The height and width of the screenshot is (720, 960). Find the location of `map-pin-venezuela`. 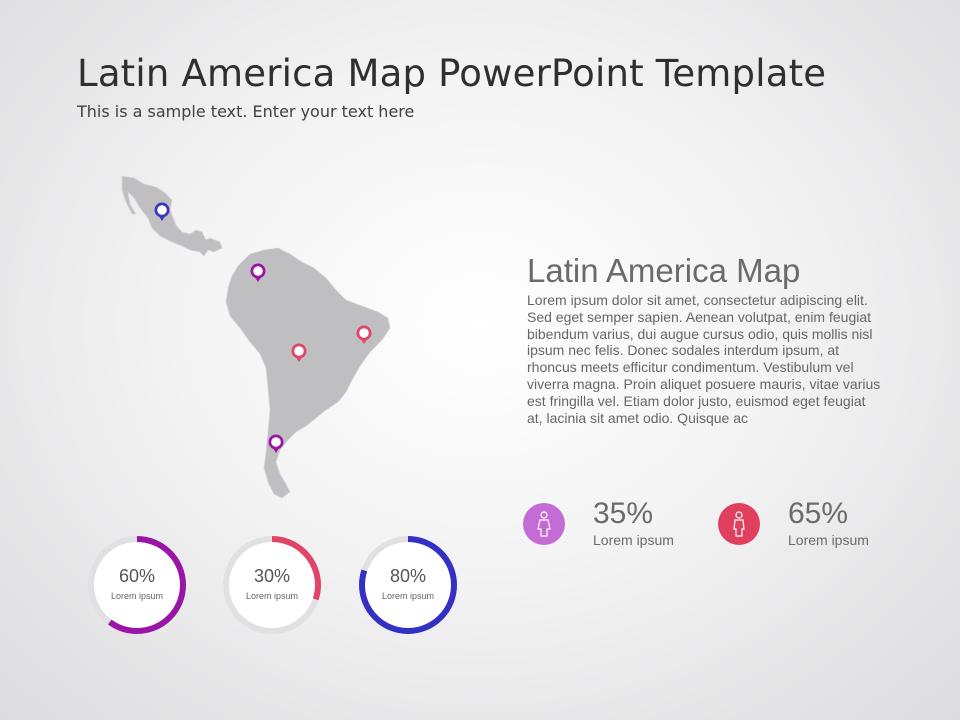

map-pin-venezuela is located at coordinates (258, 272).